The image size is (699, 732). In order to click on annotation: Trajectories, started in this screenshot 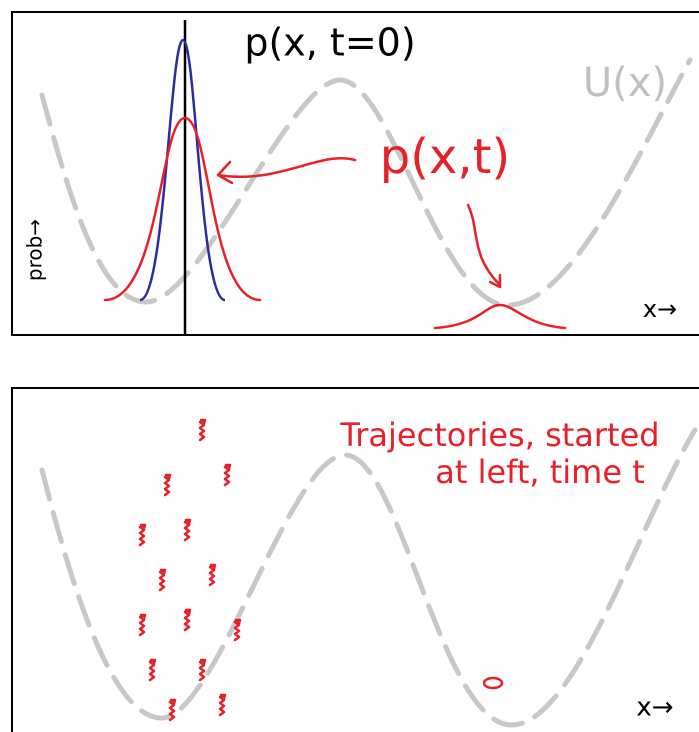, I will do `click(499, 435)`.